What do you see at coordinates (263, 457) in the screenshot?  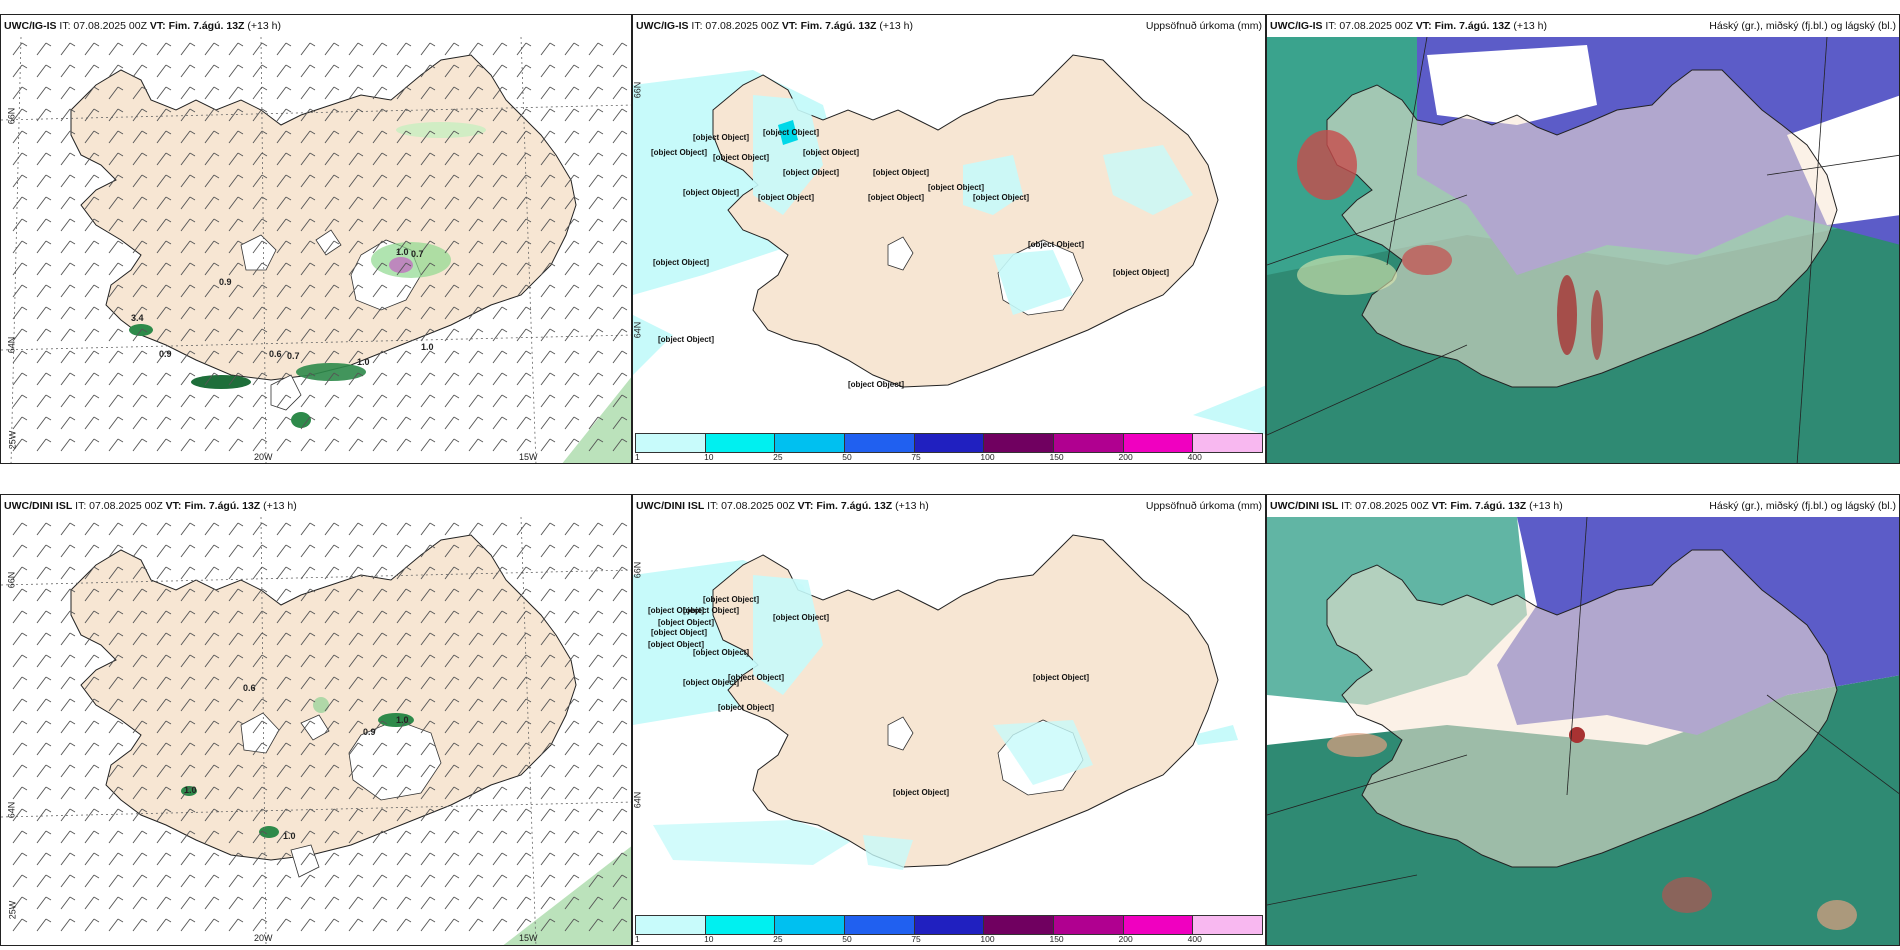 I see `lon-label: 20W` at bounding box center [263, 457].